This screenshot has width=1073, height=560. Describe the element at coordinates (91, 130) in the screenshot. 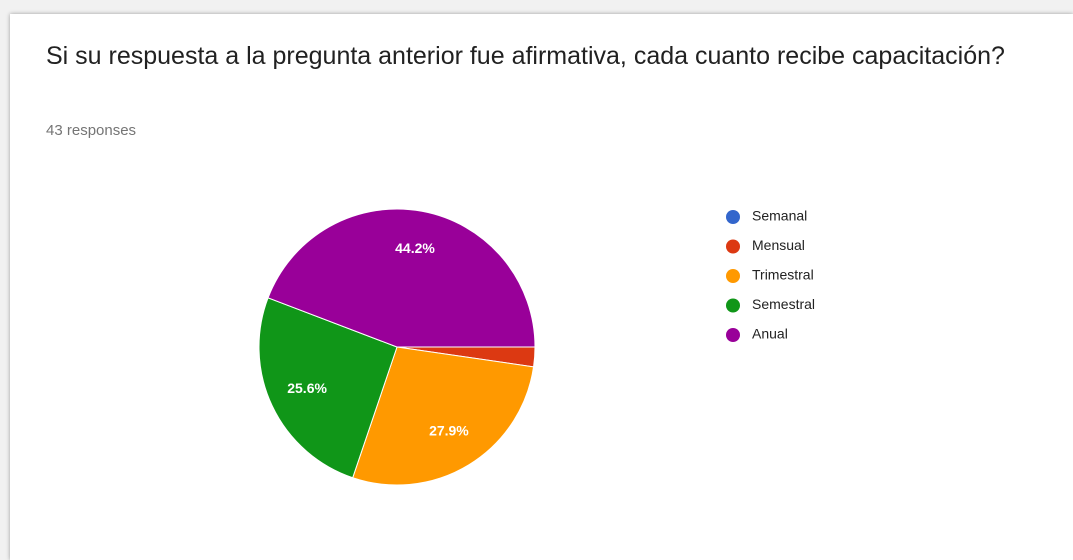

I see `response-count: 43 responses` at that location.